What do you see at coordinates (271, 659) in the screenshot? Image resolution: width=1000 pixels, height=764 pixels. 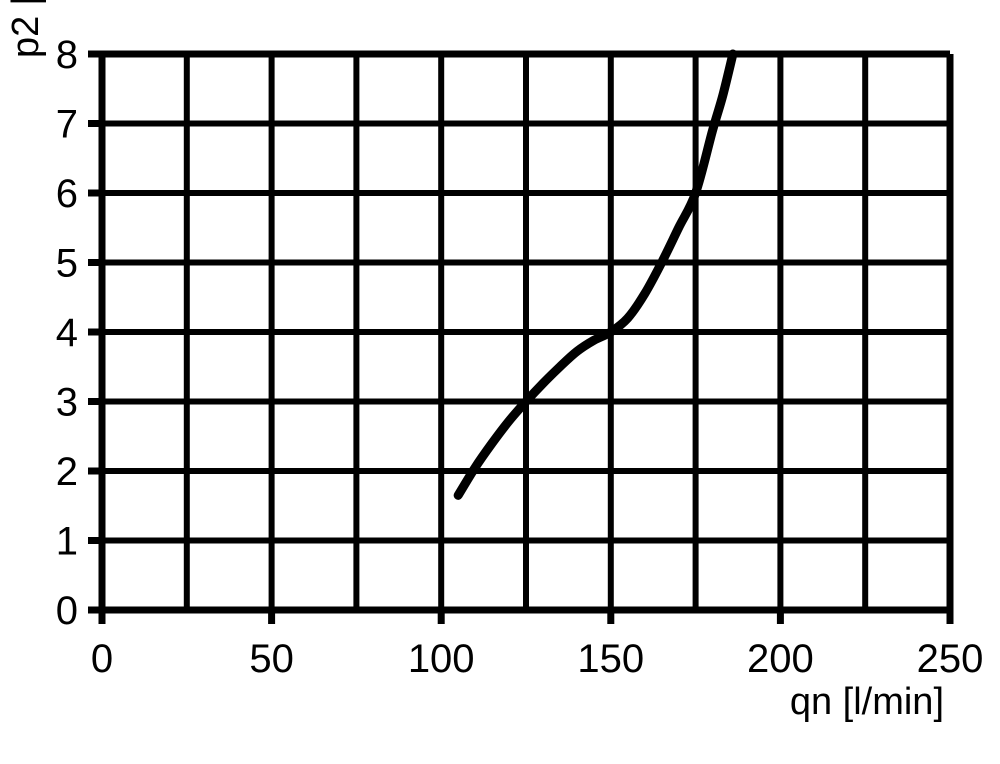 I see `x-tick-label: 50` at bounding box center [271, 659].